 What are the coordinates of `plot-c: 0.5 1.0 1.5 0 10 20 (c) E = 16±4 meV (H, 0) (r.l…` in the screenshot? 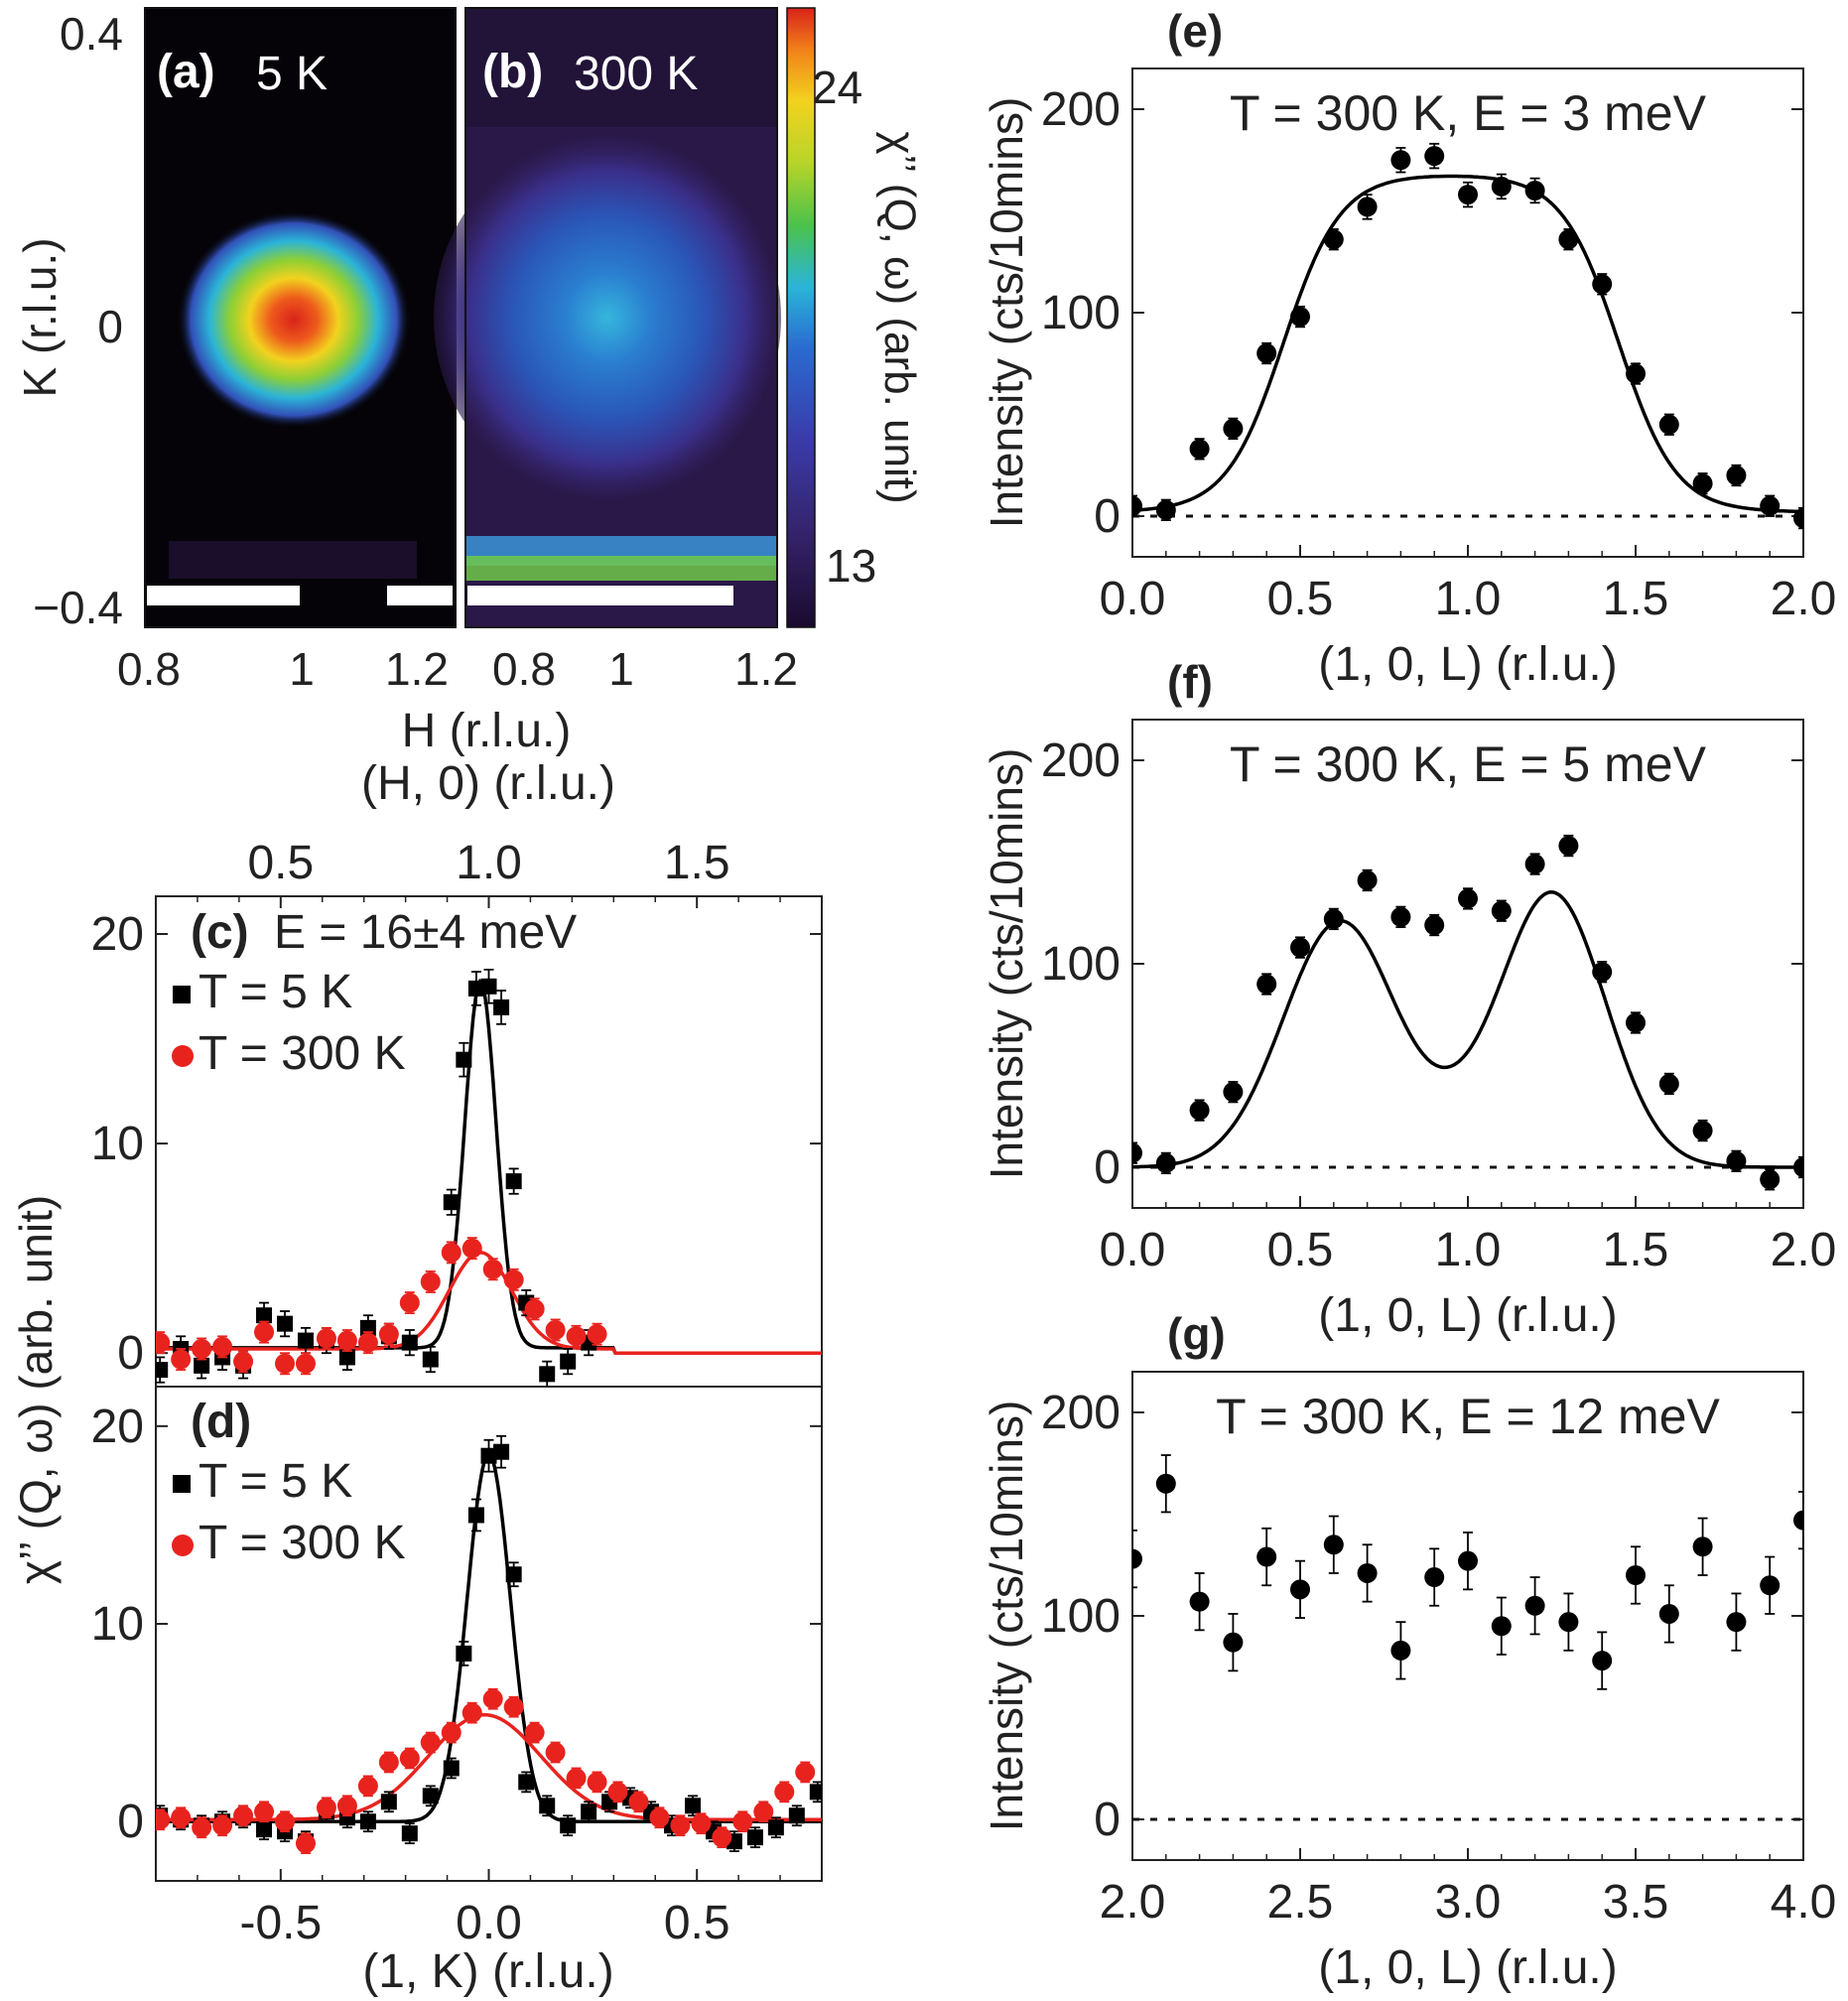 It's located at (457, 1072).